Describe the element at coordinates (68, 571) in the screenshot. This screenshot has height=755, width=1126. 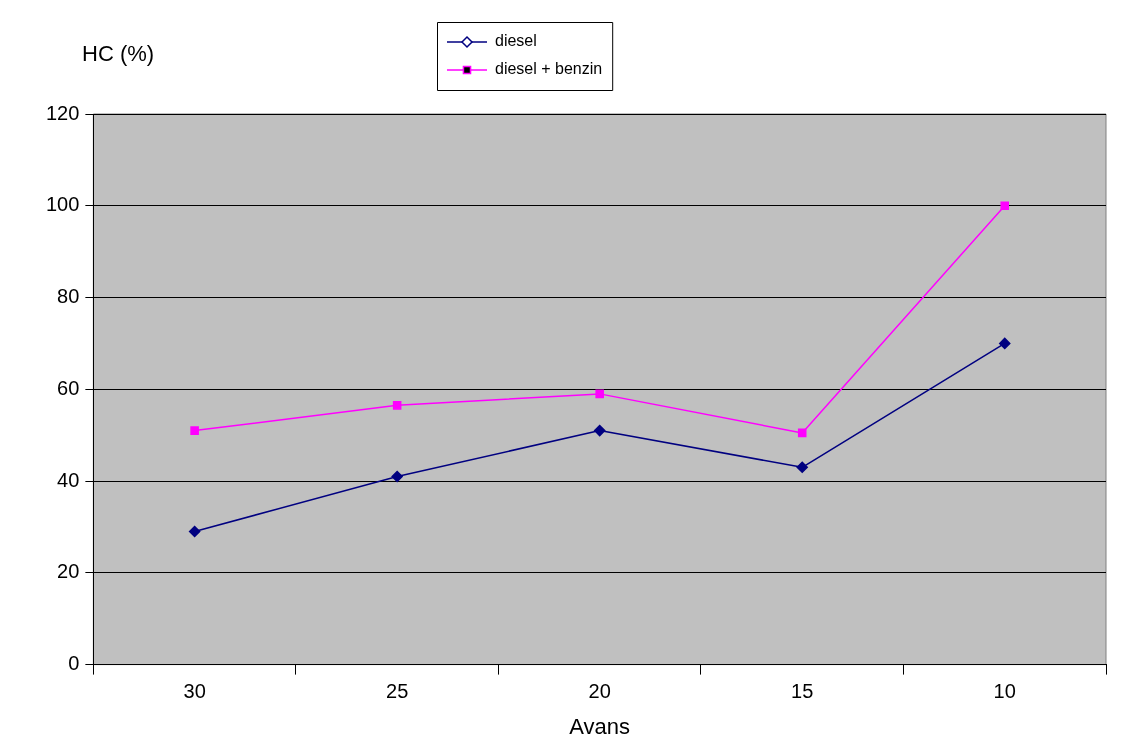
I see `y-tick-label: 20` at that location.